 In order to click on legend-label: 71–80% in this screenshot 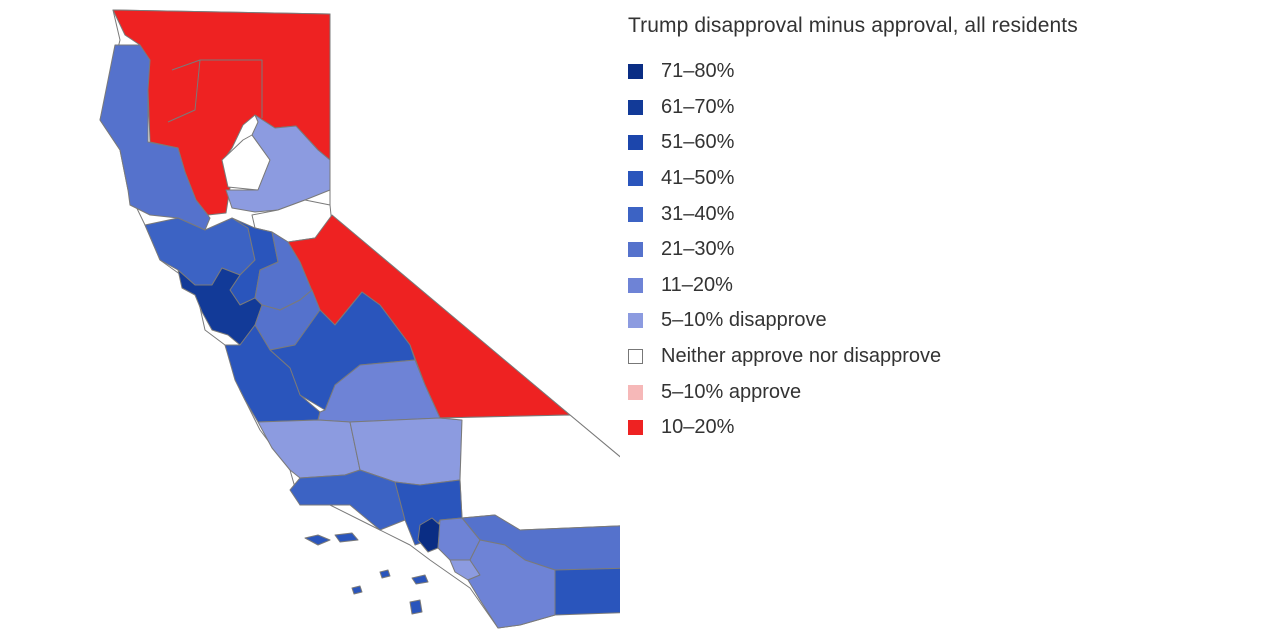, I will do `click(698, 71)`.